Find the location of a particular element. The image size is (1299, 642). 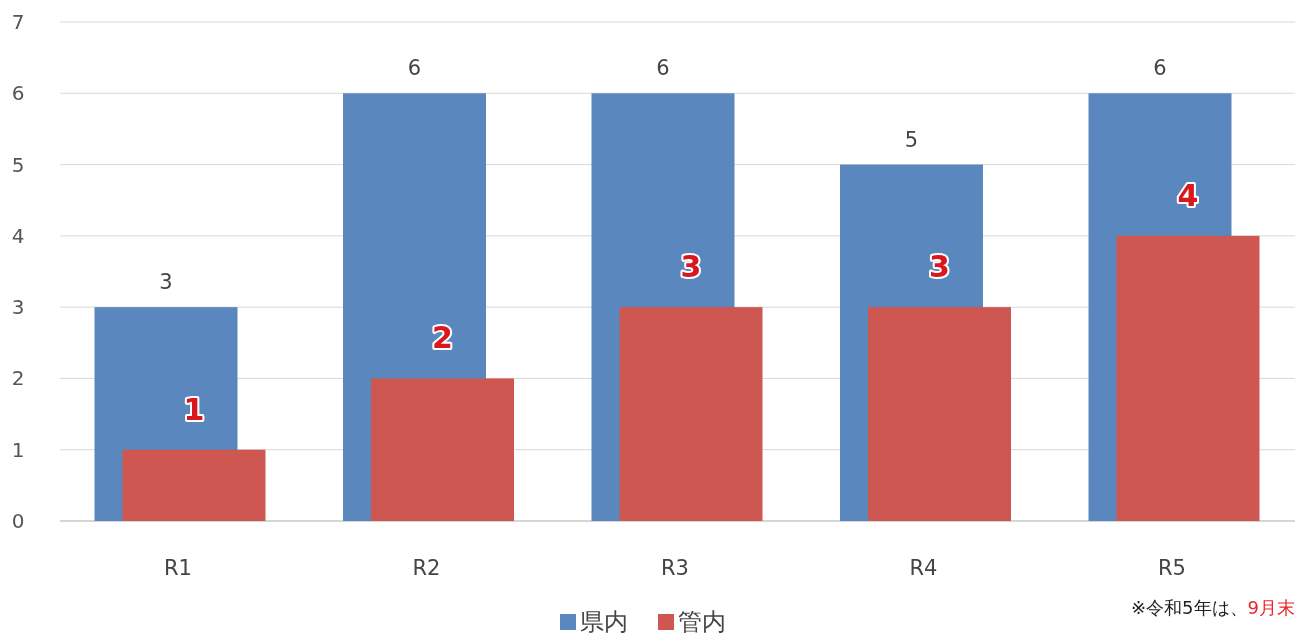

x-tick-label: R1 is located at coordinates (178, 568).